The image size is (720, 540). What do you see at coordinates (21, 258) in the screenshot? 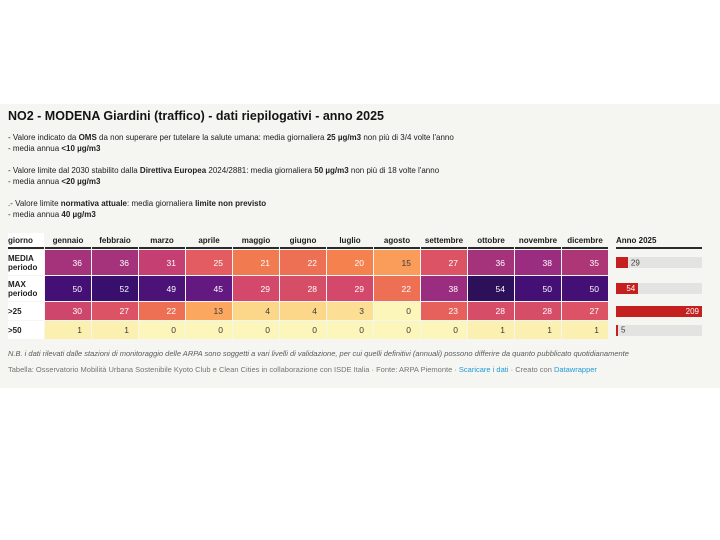
I see `row-label-line: MEDIA` at bounding box center [21, 258].